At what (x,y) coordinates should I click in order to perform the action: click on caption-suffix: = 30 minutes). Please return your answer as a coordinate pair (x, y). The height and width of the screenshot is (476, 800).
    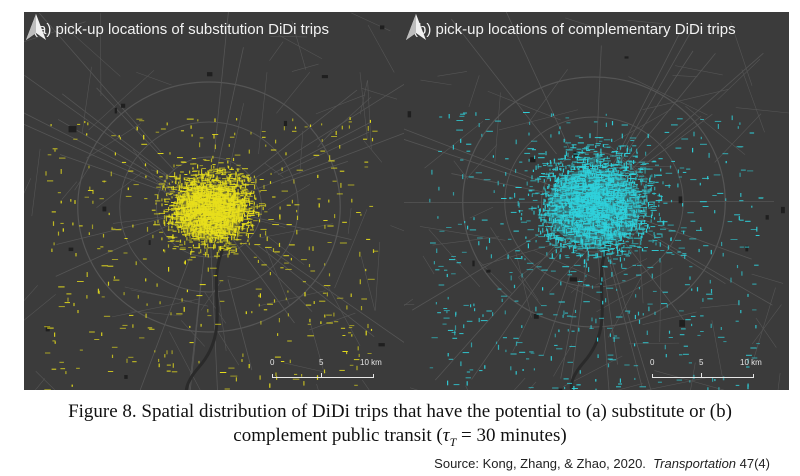
    Looking at the image, I should click on (511, 435).